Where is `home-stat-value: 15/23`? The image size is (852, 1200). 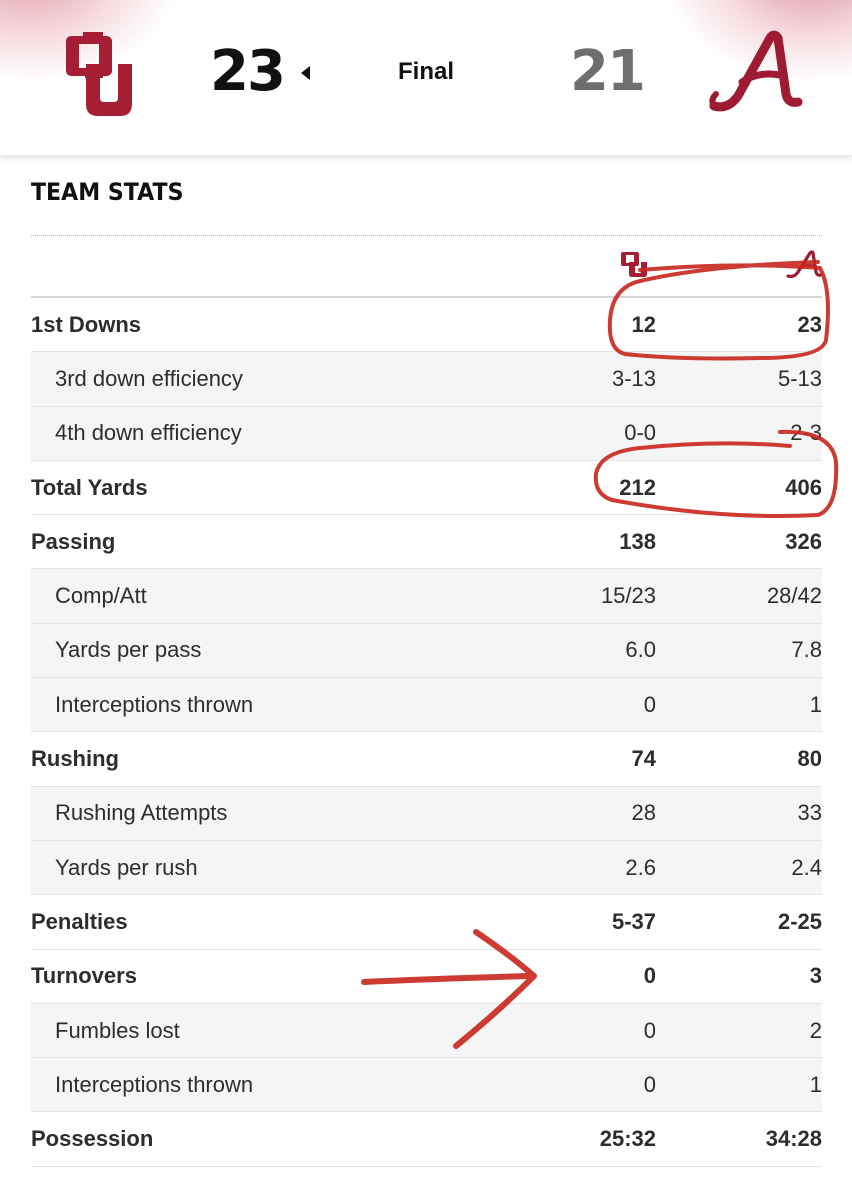
home-stat-value: 15/23 is located at coordinates (628, 596).